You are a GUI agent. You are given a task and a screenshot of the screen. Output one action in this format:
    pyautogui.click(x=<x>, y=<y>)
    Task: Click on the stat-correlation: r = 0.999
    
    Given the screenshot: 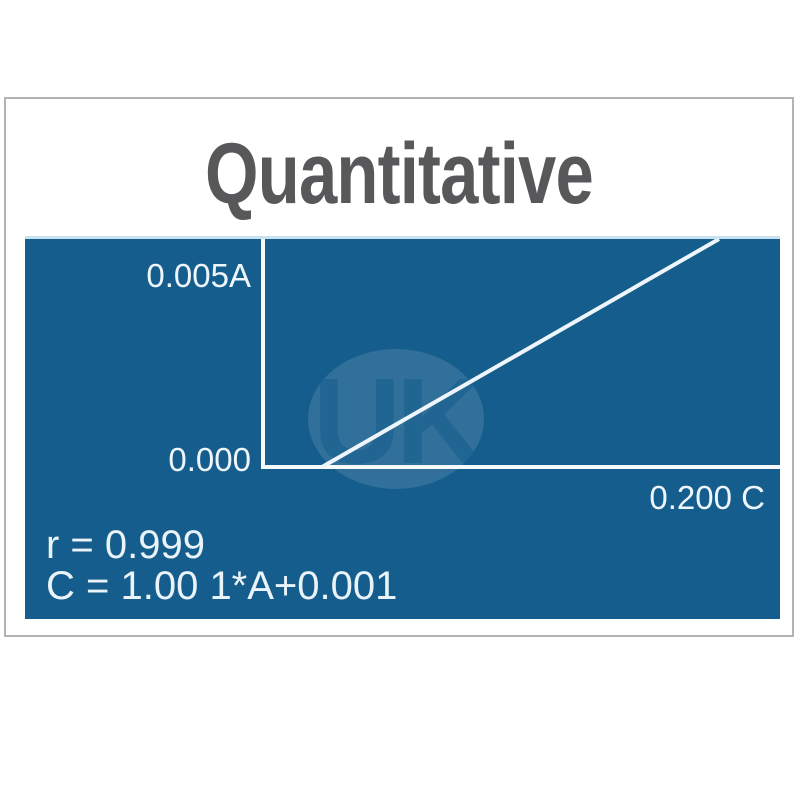 What is the action you would take?
    pyautogui.click(x=126, y=545)
    